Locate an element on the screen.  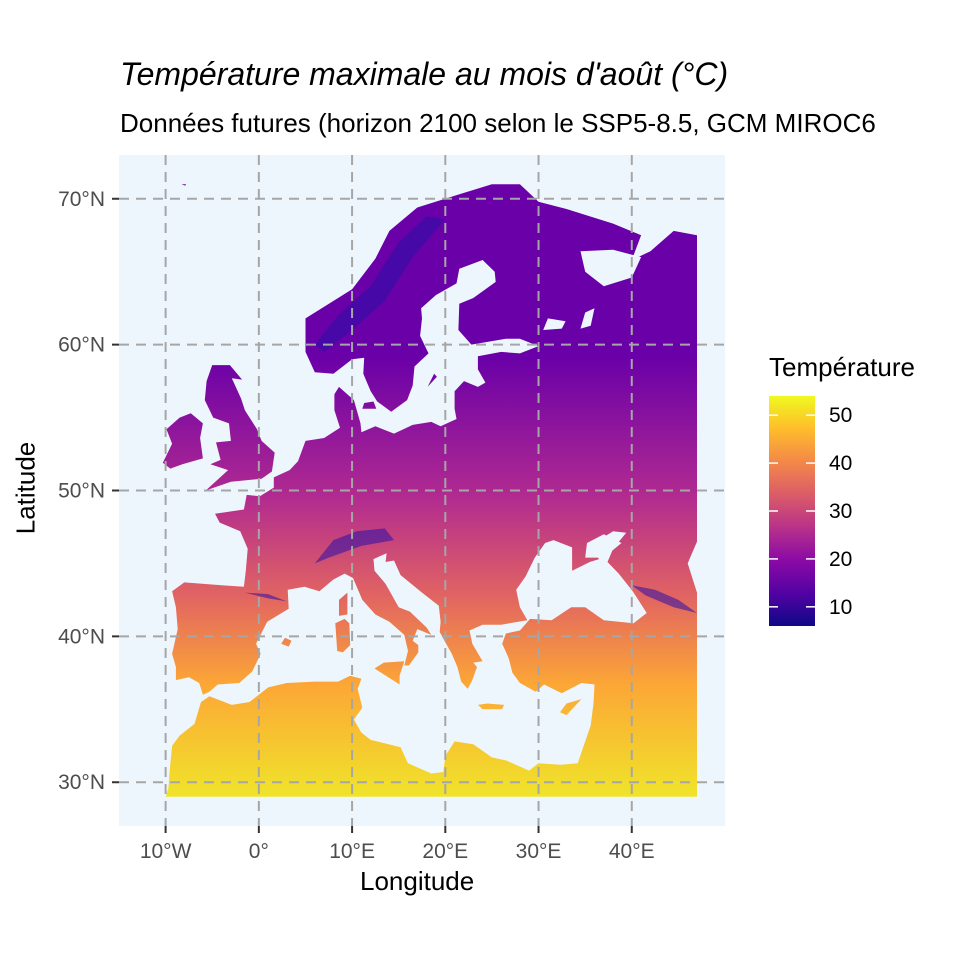
land-corsica is located at coordinates (343, 604).